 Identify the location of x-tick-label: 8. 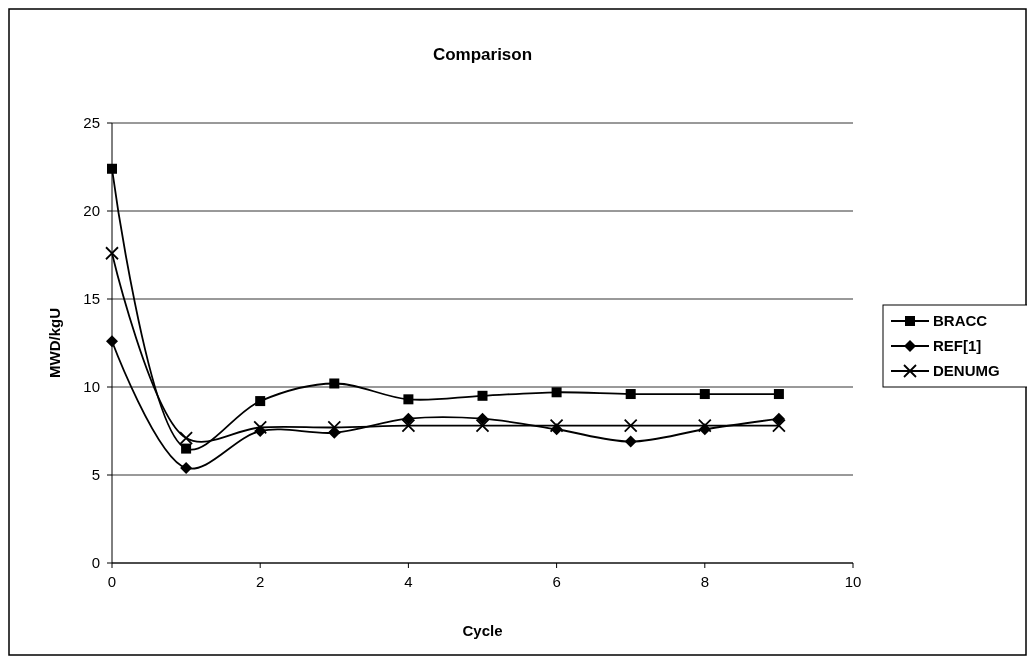
(704, 581).